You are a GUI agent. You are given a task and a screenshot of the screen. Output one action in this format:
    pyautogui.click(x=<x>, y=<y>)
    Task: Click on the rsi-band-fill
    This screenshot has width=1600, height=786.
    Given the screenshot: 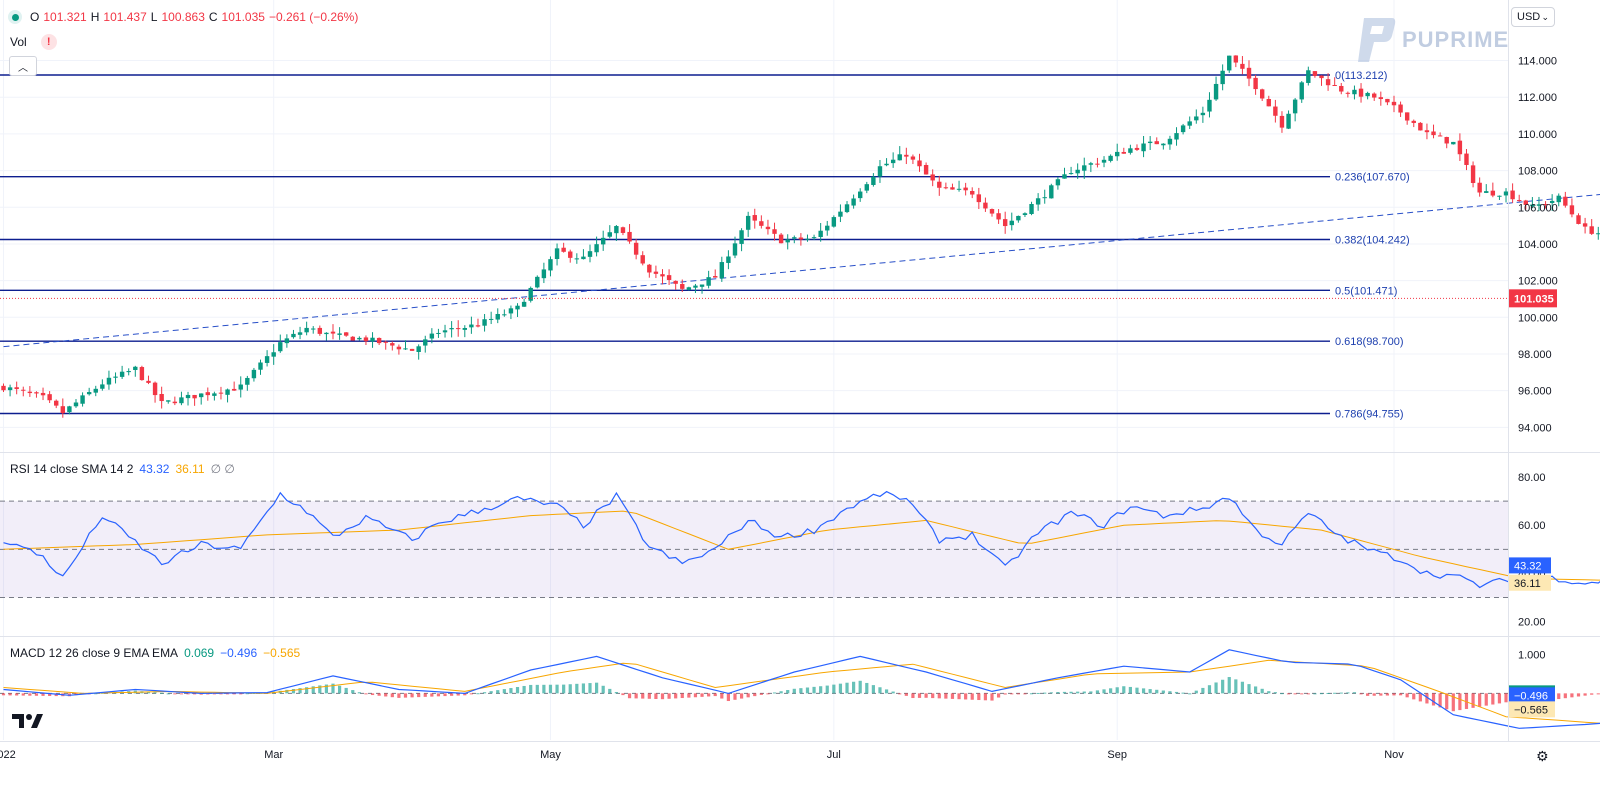 What is the action you would take?
    pyautogui.click(x=754, y=549)
    